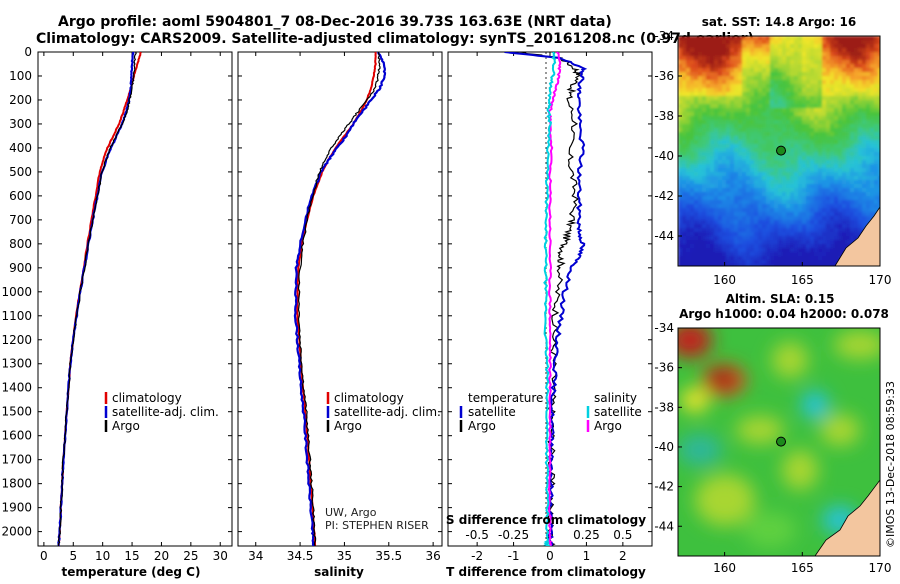 Image resolution: width=900 pixels, height=584 pixels. Describe the element at coordinates (880, 568) in the screenshot. I see `lon-tick-label: 170` at that location.